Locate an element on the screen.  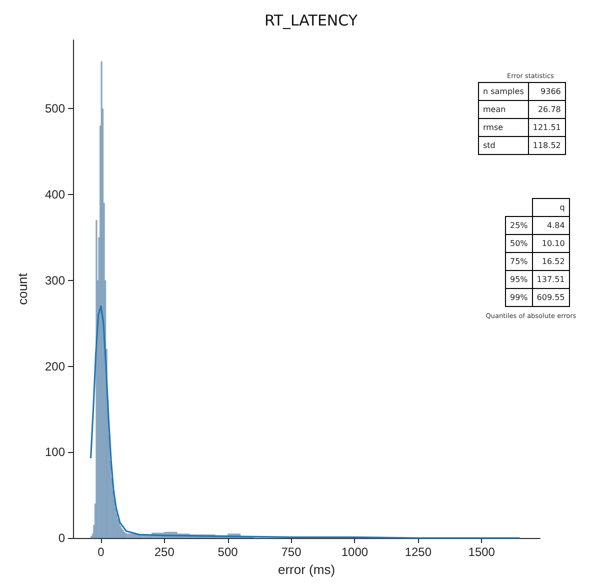
annotation: 99% is located at coordinates (519, 297).